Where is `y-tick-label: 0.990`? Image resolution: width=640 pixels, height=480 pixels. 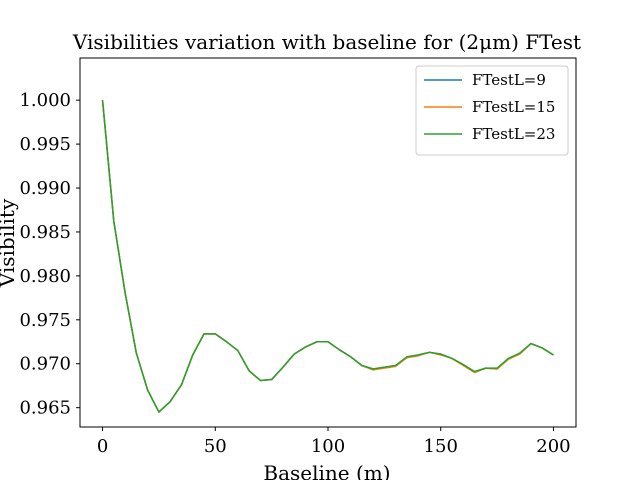
y-tick-label: 0.990 is located at coordinates (45, 188).